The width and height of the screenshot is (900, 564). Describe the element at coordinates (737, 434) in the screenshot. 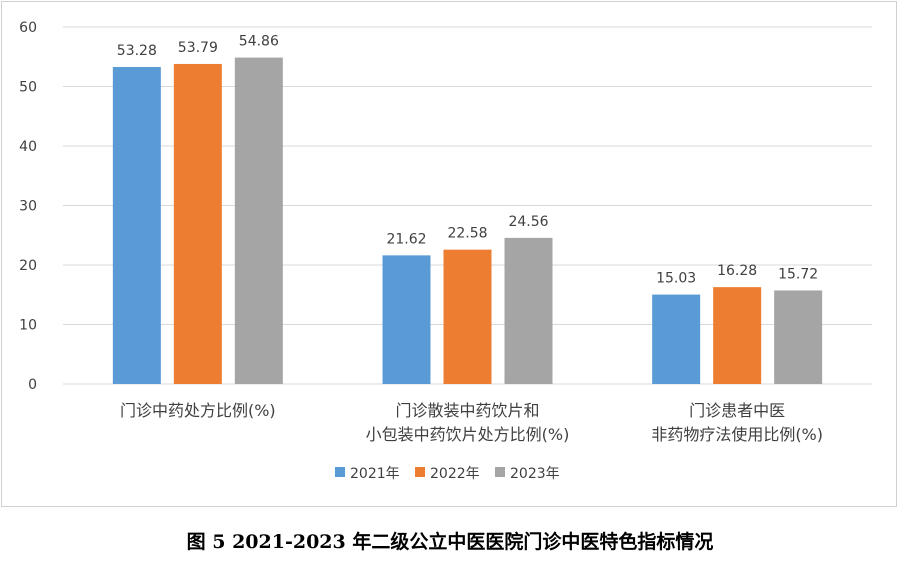

I see `category-label: 非药物疗法使用比例(%)` at that location.